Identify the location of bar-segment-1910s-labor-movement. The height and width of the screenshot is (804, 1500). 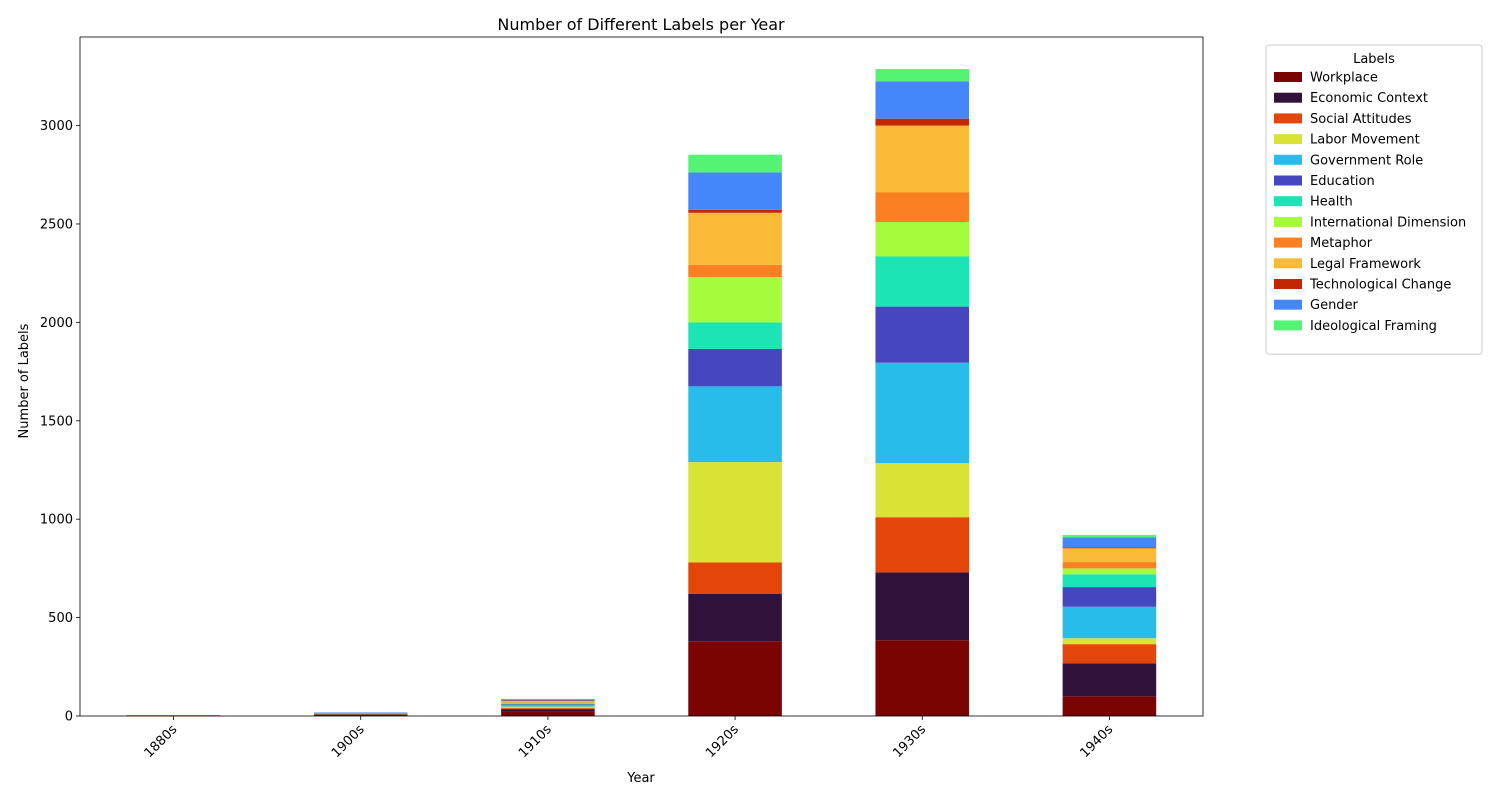
(548, 707).